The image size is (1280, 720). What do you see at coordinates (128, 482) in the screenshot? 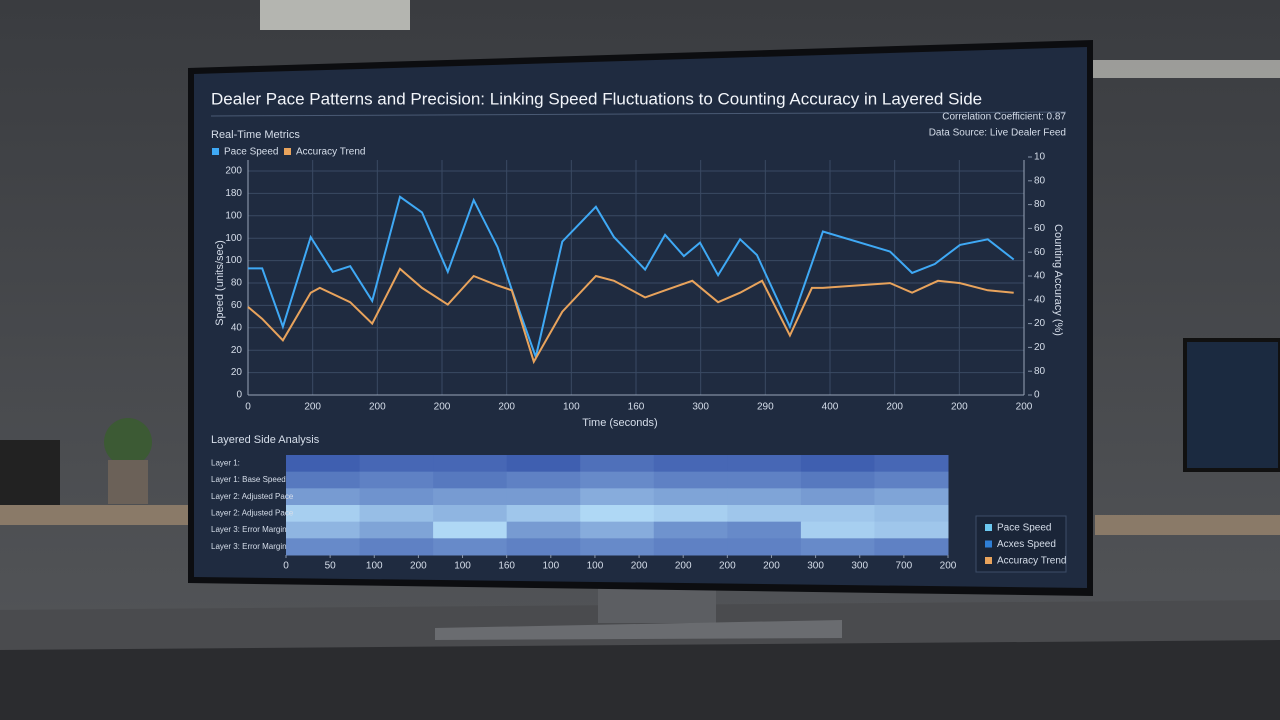
I see `plant-pot` at bounding box center [128, 482].